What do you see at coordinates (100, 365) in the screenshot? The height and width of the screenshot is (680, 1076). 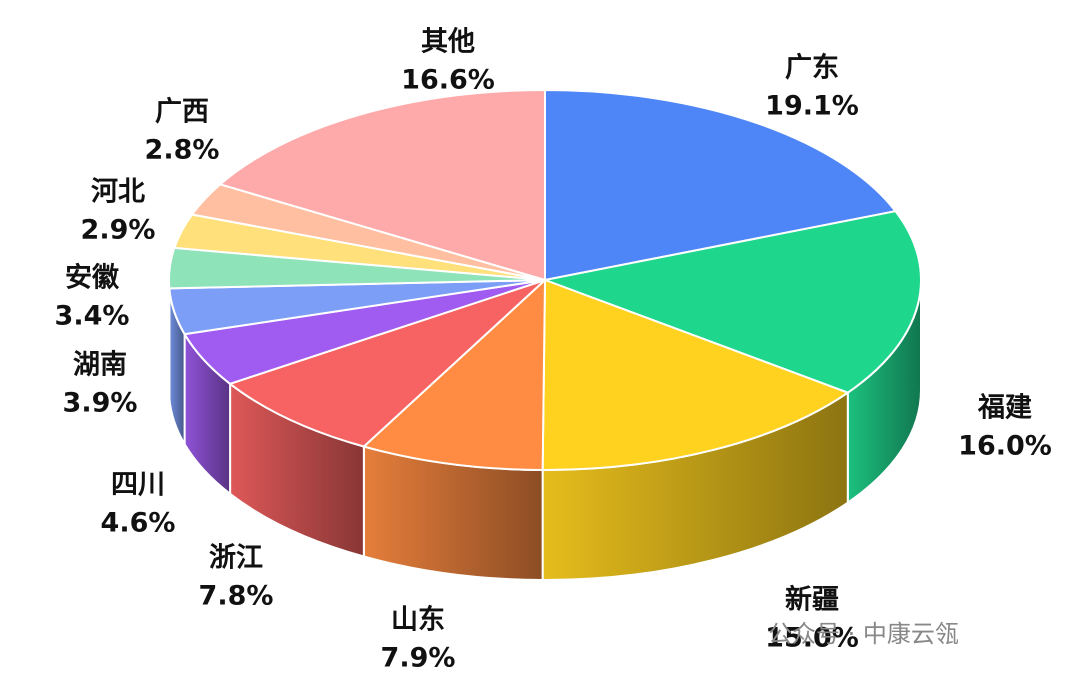 I see `category-label: 湖南` at bounding box center [100, 365].